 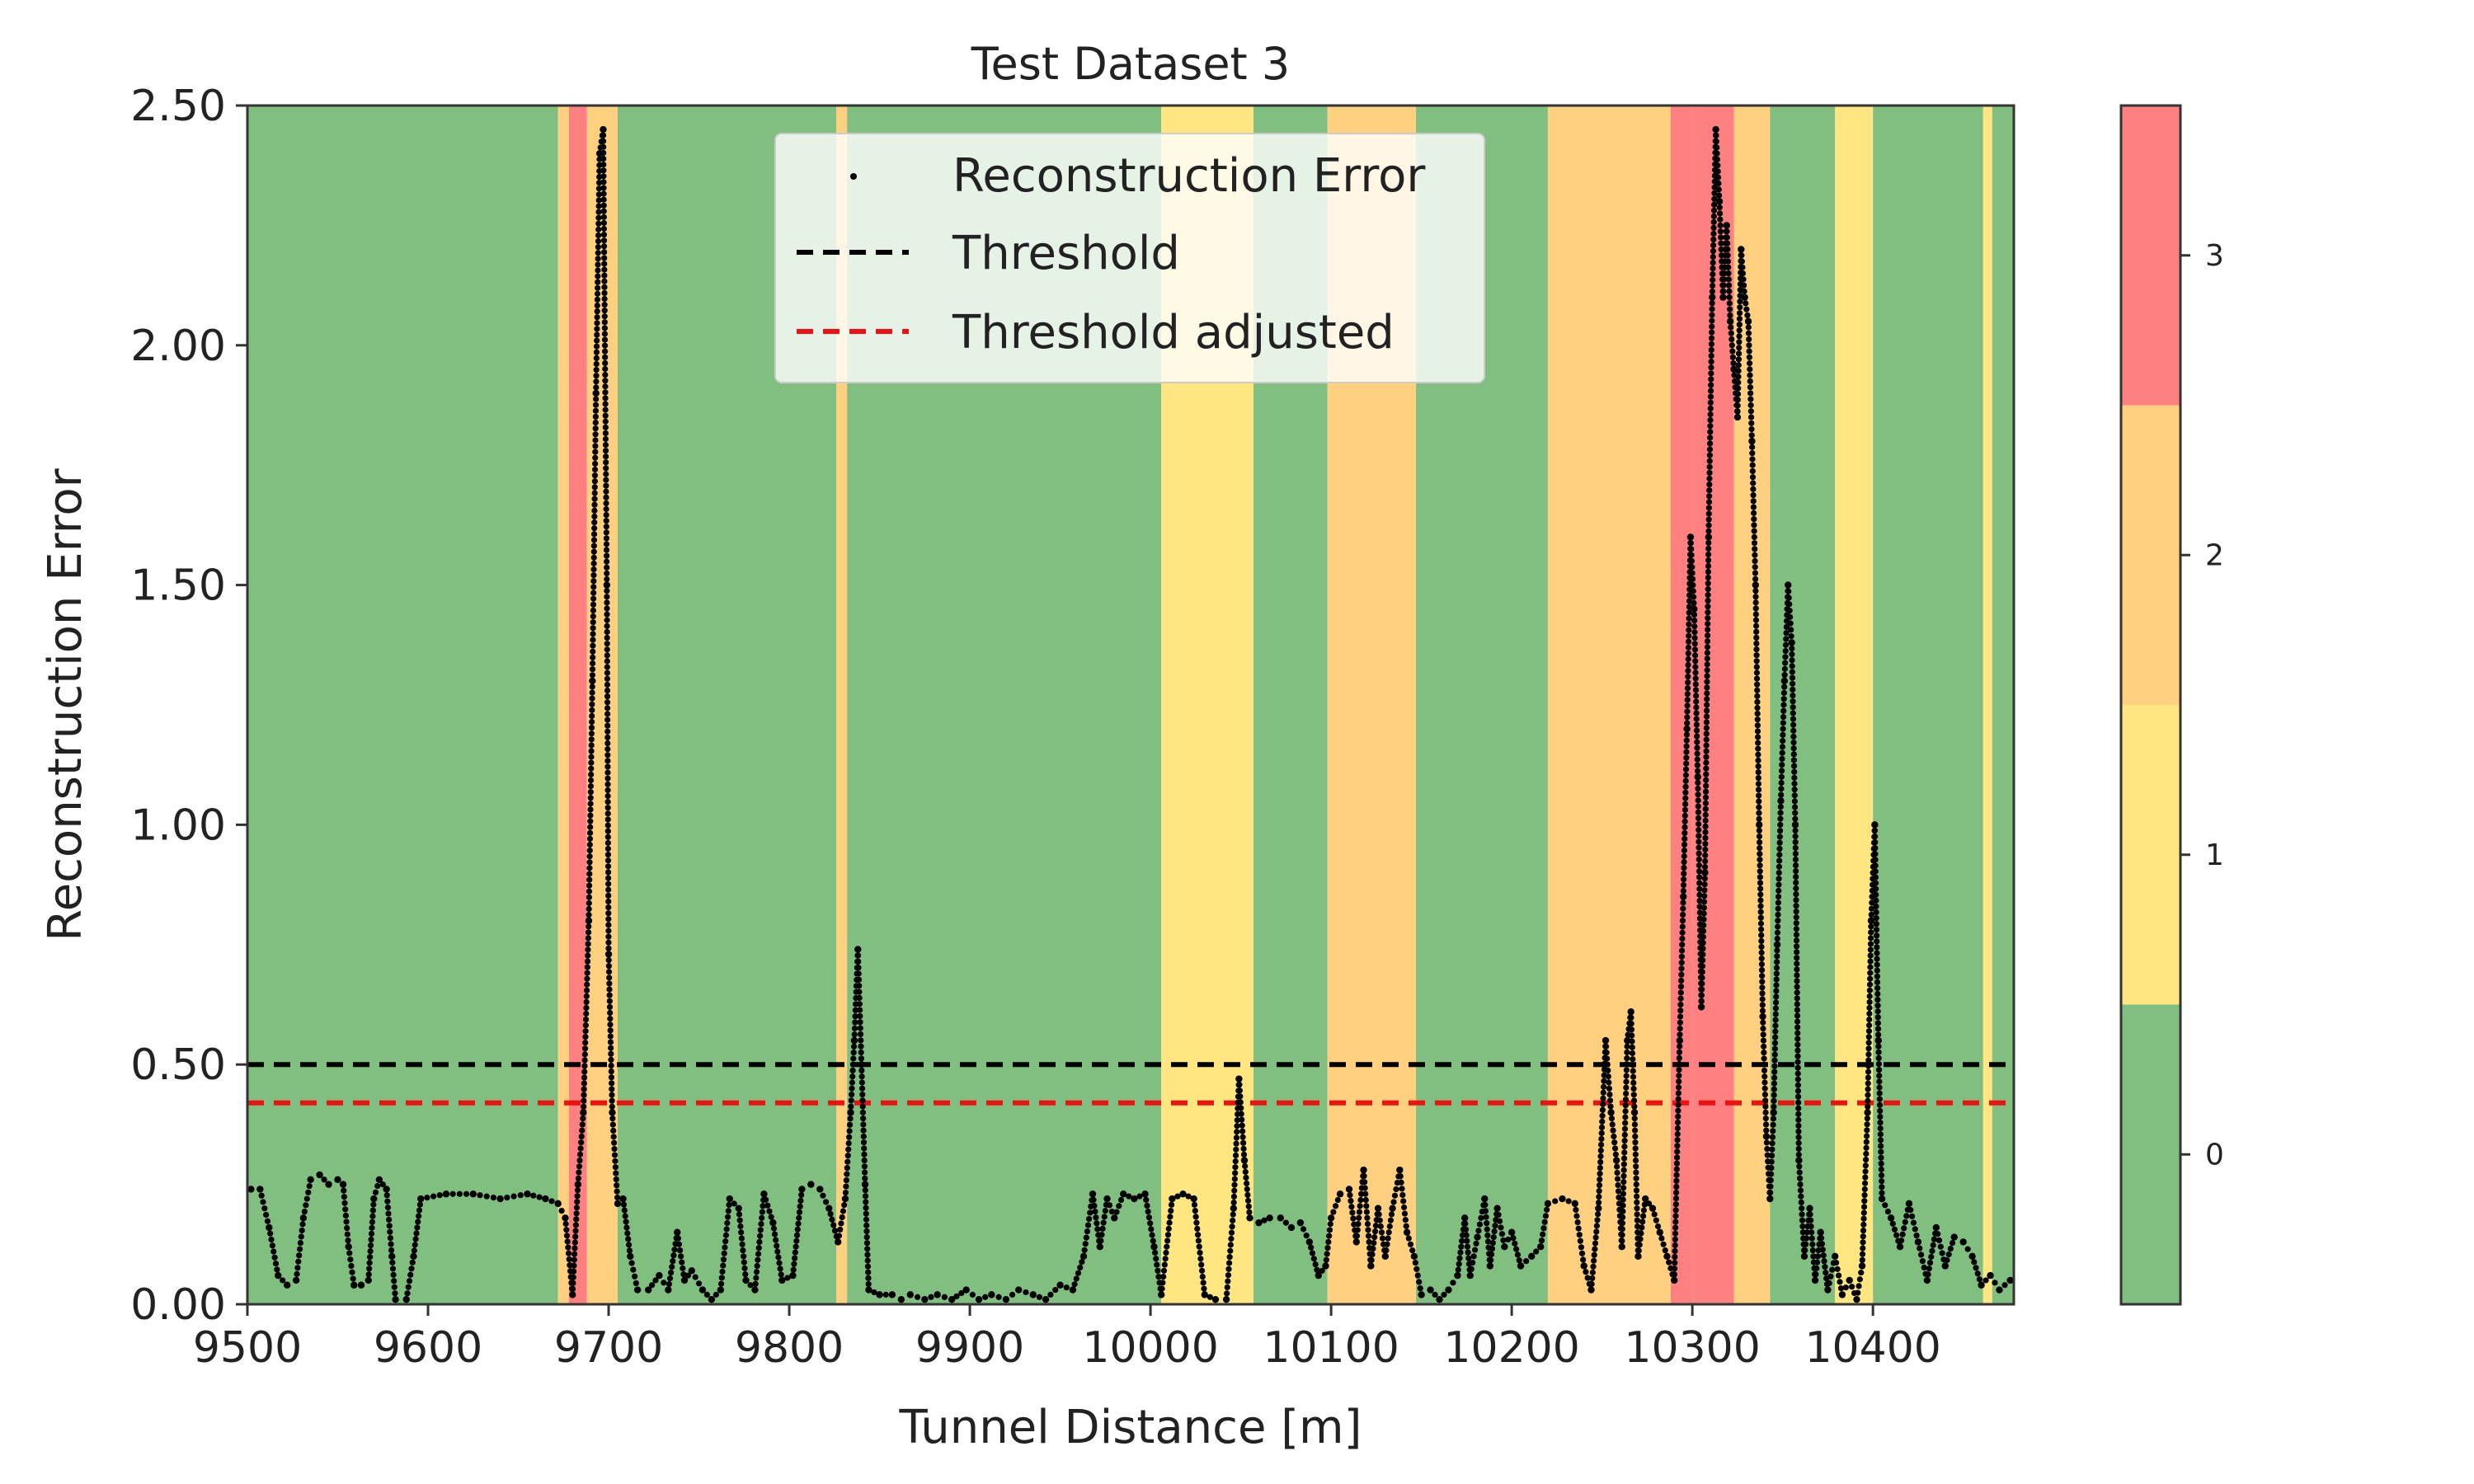 What do you see at coordinates (1774, 1100) in the screenshot?
I see `trace-dot-2007` at bounding box center [1774, 1100].